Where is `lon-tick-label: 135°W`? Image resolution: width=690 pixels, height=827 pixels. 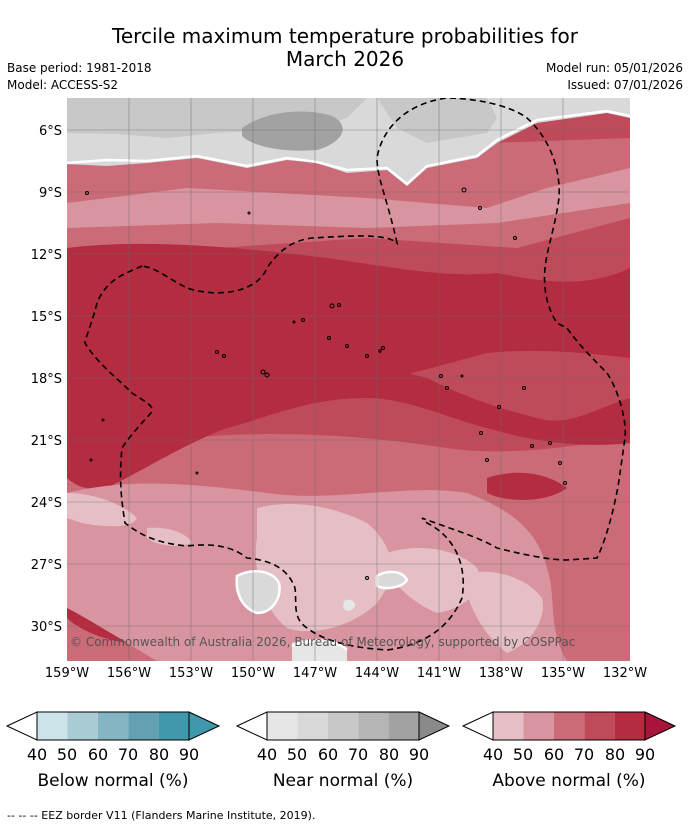
lon-tick-label: 135°W is located at coordinates (563, 673).